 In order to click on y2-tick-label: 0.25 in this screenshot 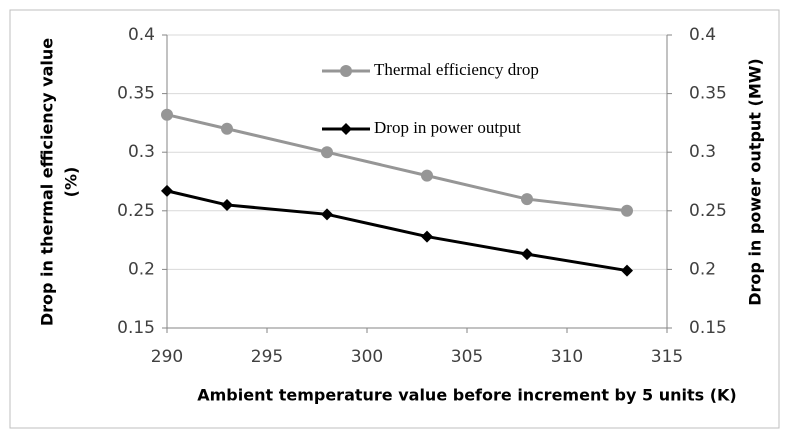, I will do `click(708, 211)`.